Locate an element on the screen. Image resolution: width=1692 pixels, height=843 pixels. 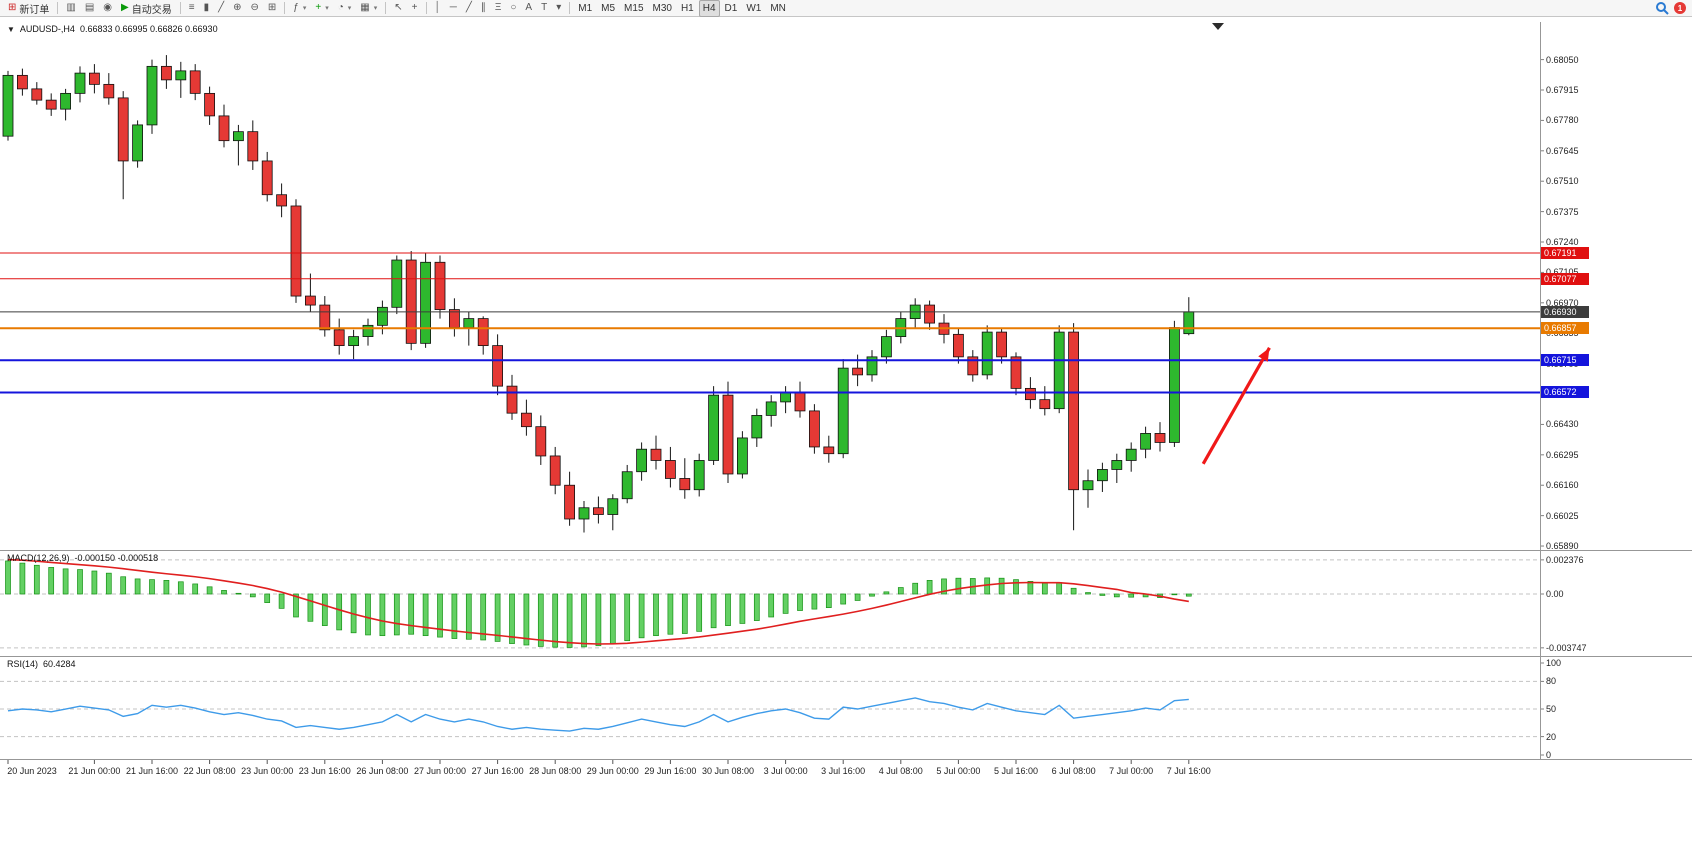
time-axis-label: 29 Jun 00:00 is located at coordinates (612, 771).